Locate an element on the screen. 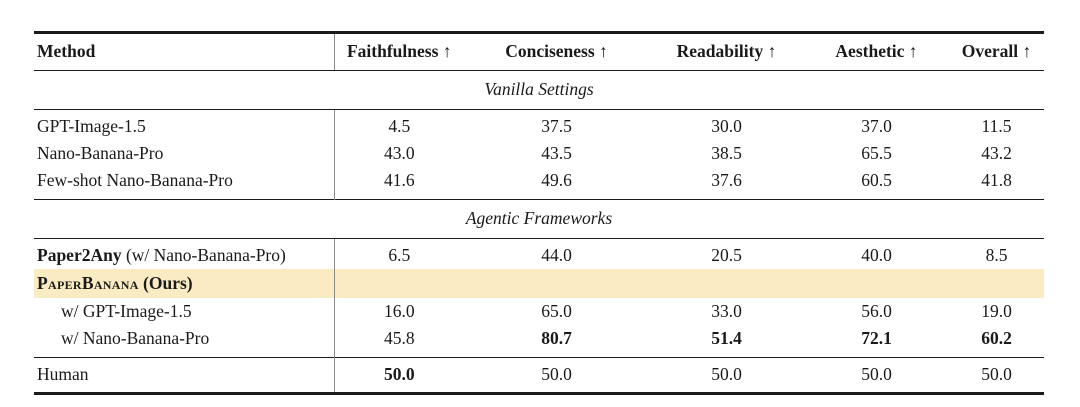 The height and width of the screenshot is (407, 1080). readability-value: 50.0 is located at coordinates (726, 375).